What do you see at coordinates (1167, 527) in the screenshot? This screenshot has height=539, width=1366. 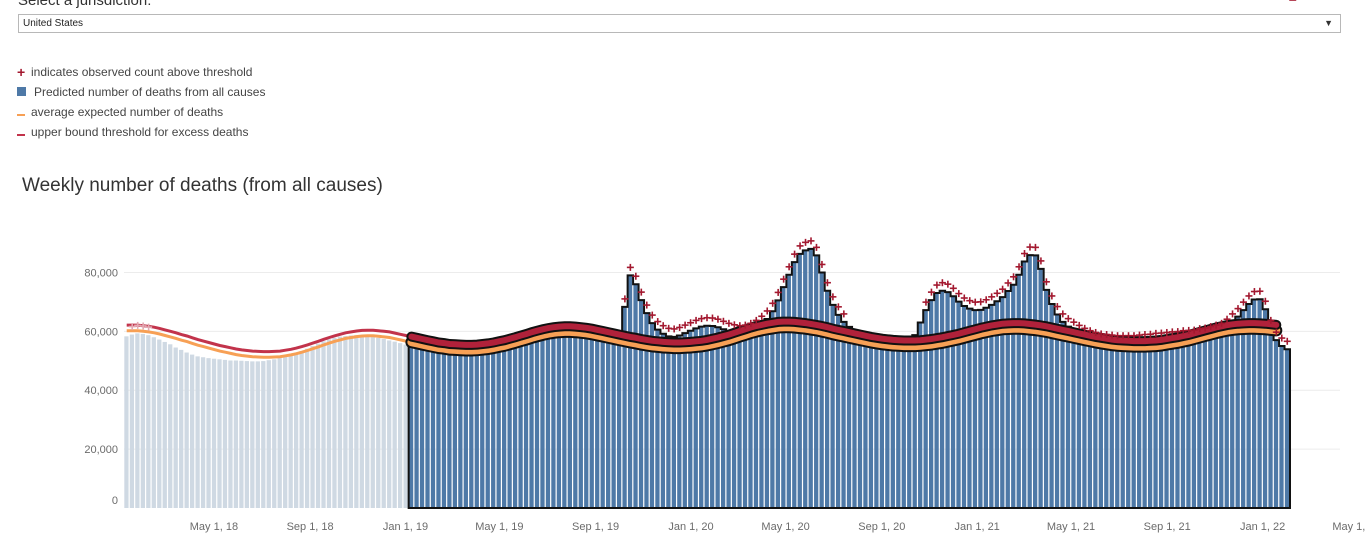 I see `x-tick-label: Sep 1, 21` at bounding box center [1167, 527].